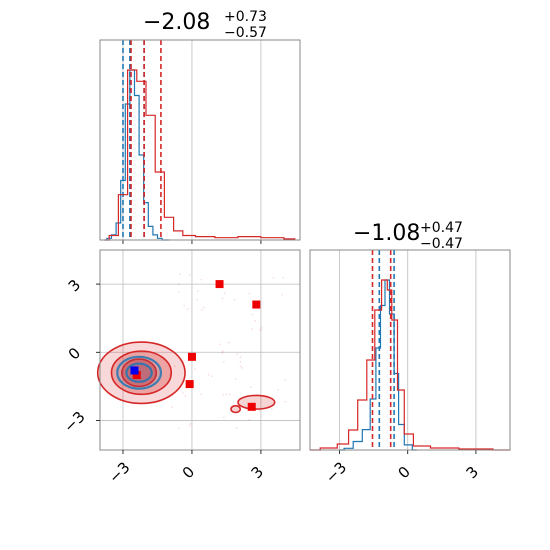 This screenshot has height=550, width=550. Describe the element at coordinates (257, 472) in the screenshot. I see `joint-xtick-label-2: 3` at that location.